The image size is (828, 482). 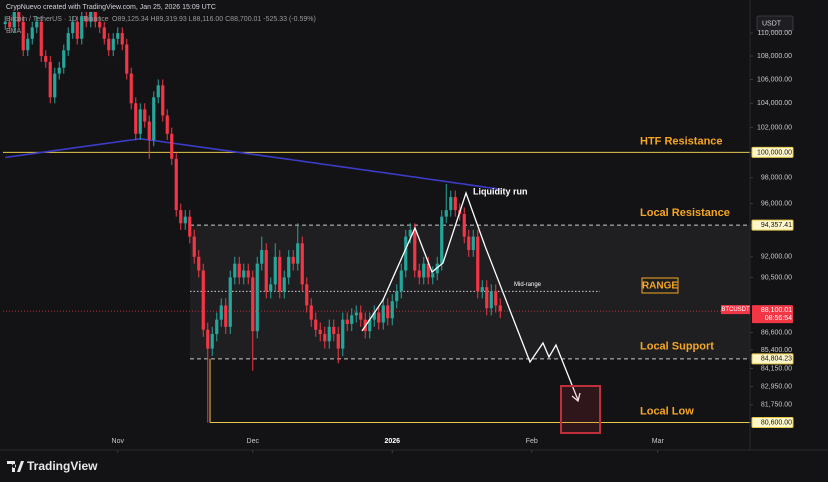 I want to click on level-label: Mid-range, so click(x=528, y=285).